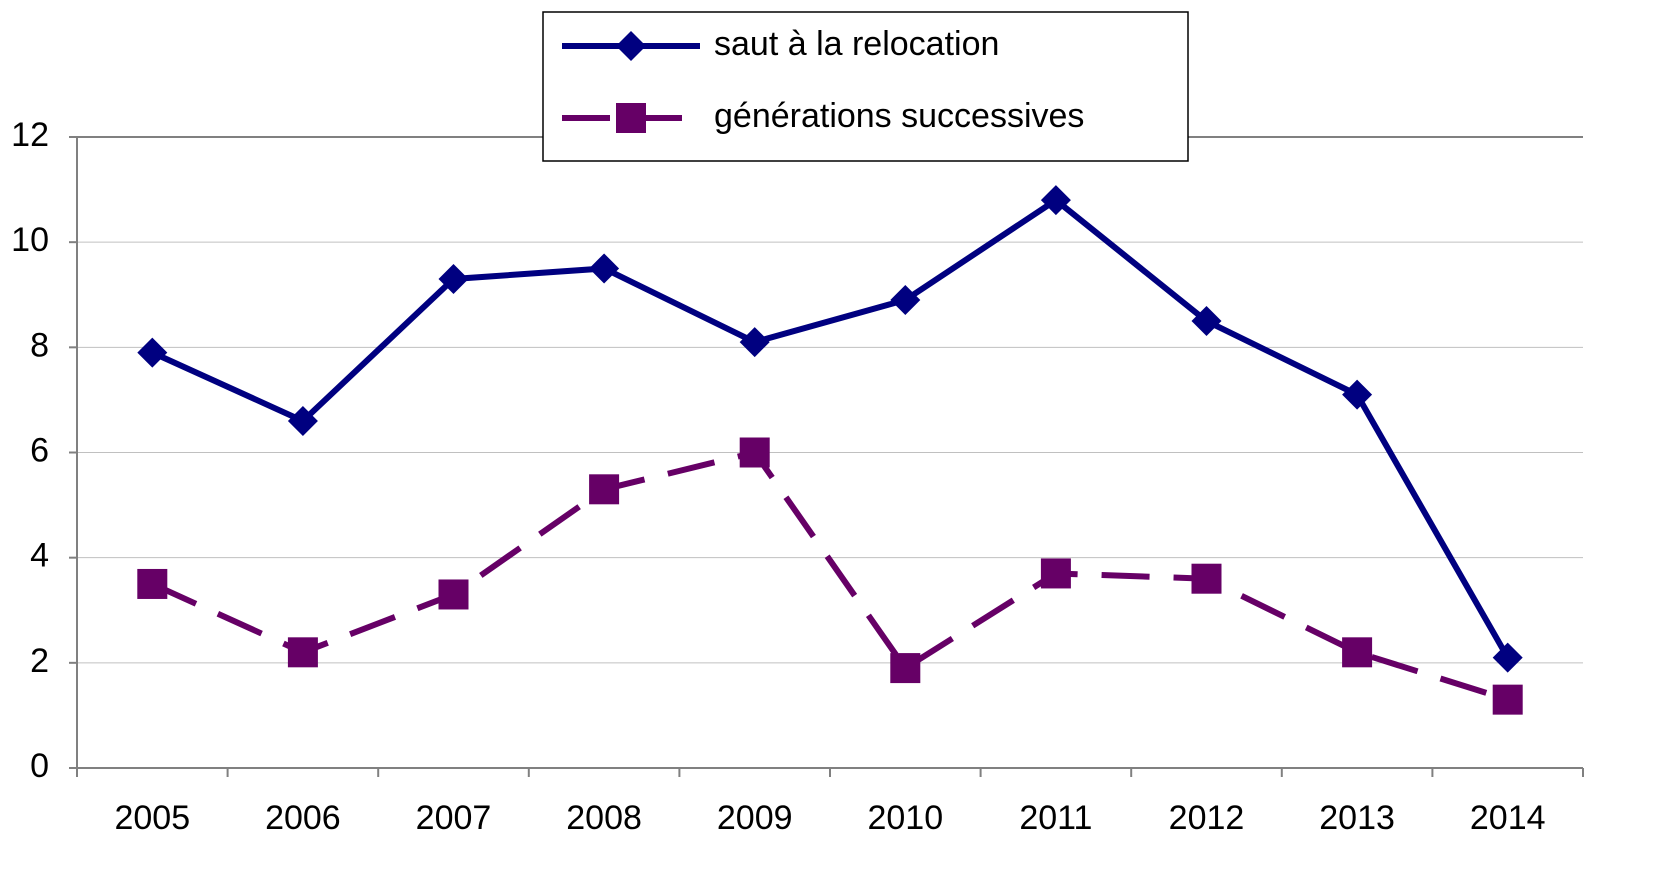 This screenshot has height=887, width=1663. Describe the element at coordinates (39, 661) in the screenshot. I see `y-tick-label: 2` at that location.